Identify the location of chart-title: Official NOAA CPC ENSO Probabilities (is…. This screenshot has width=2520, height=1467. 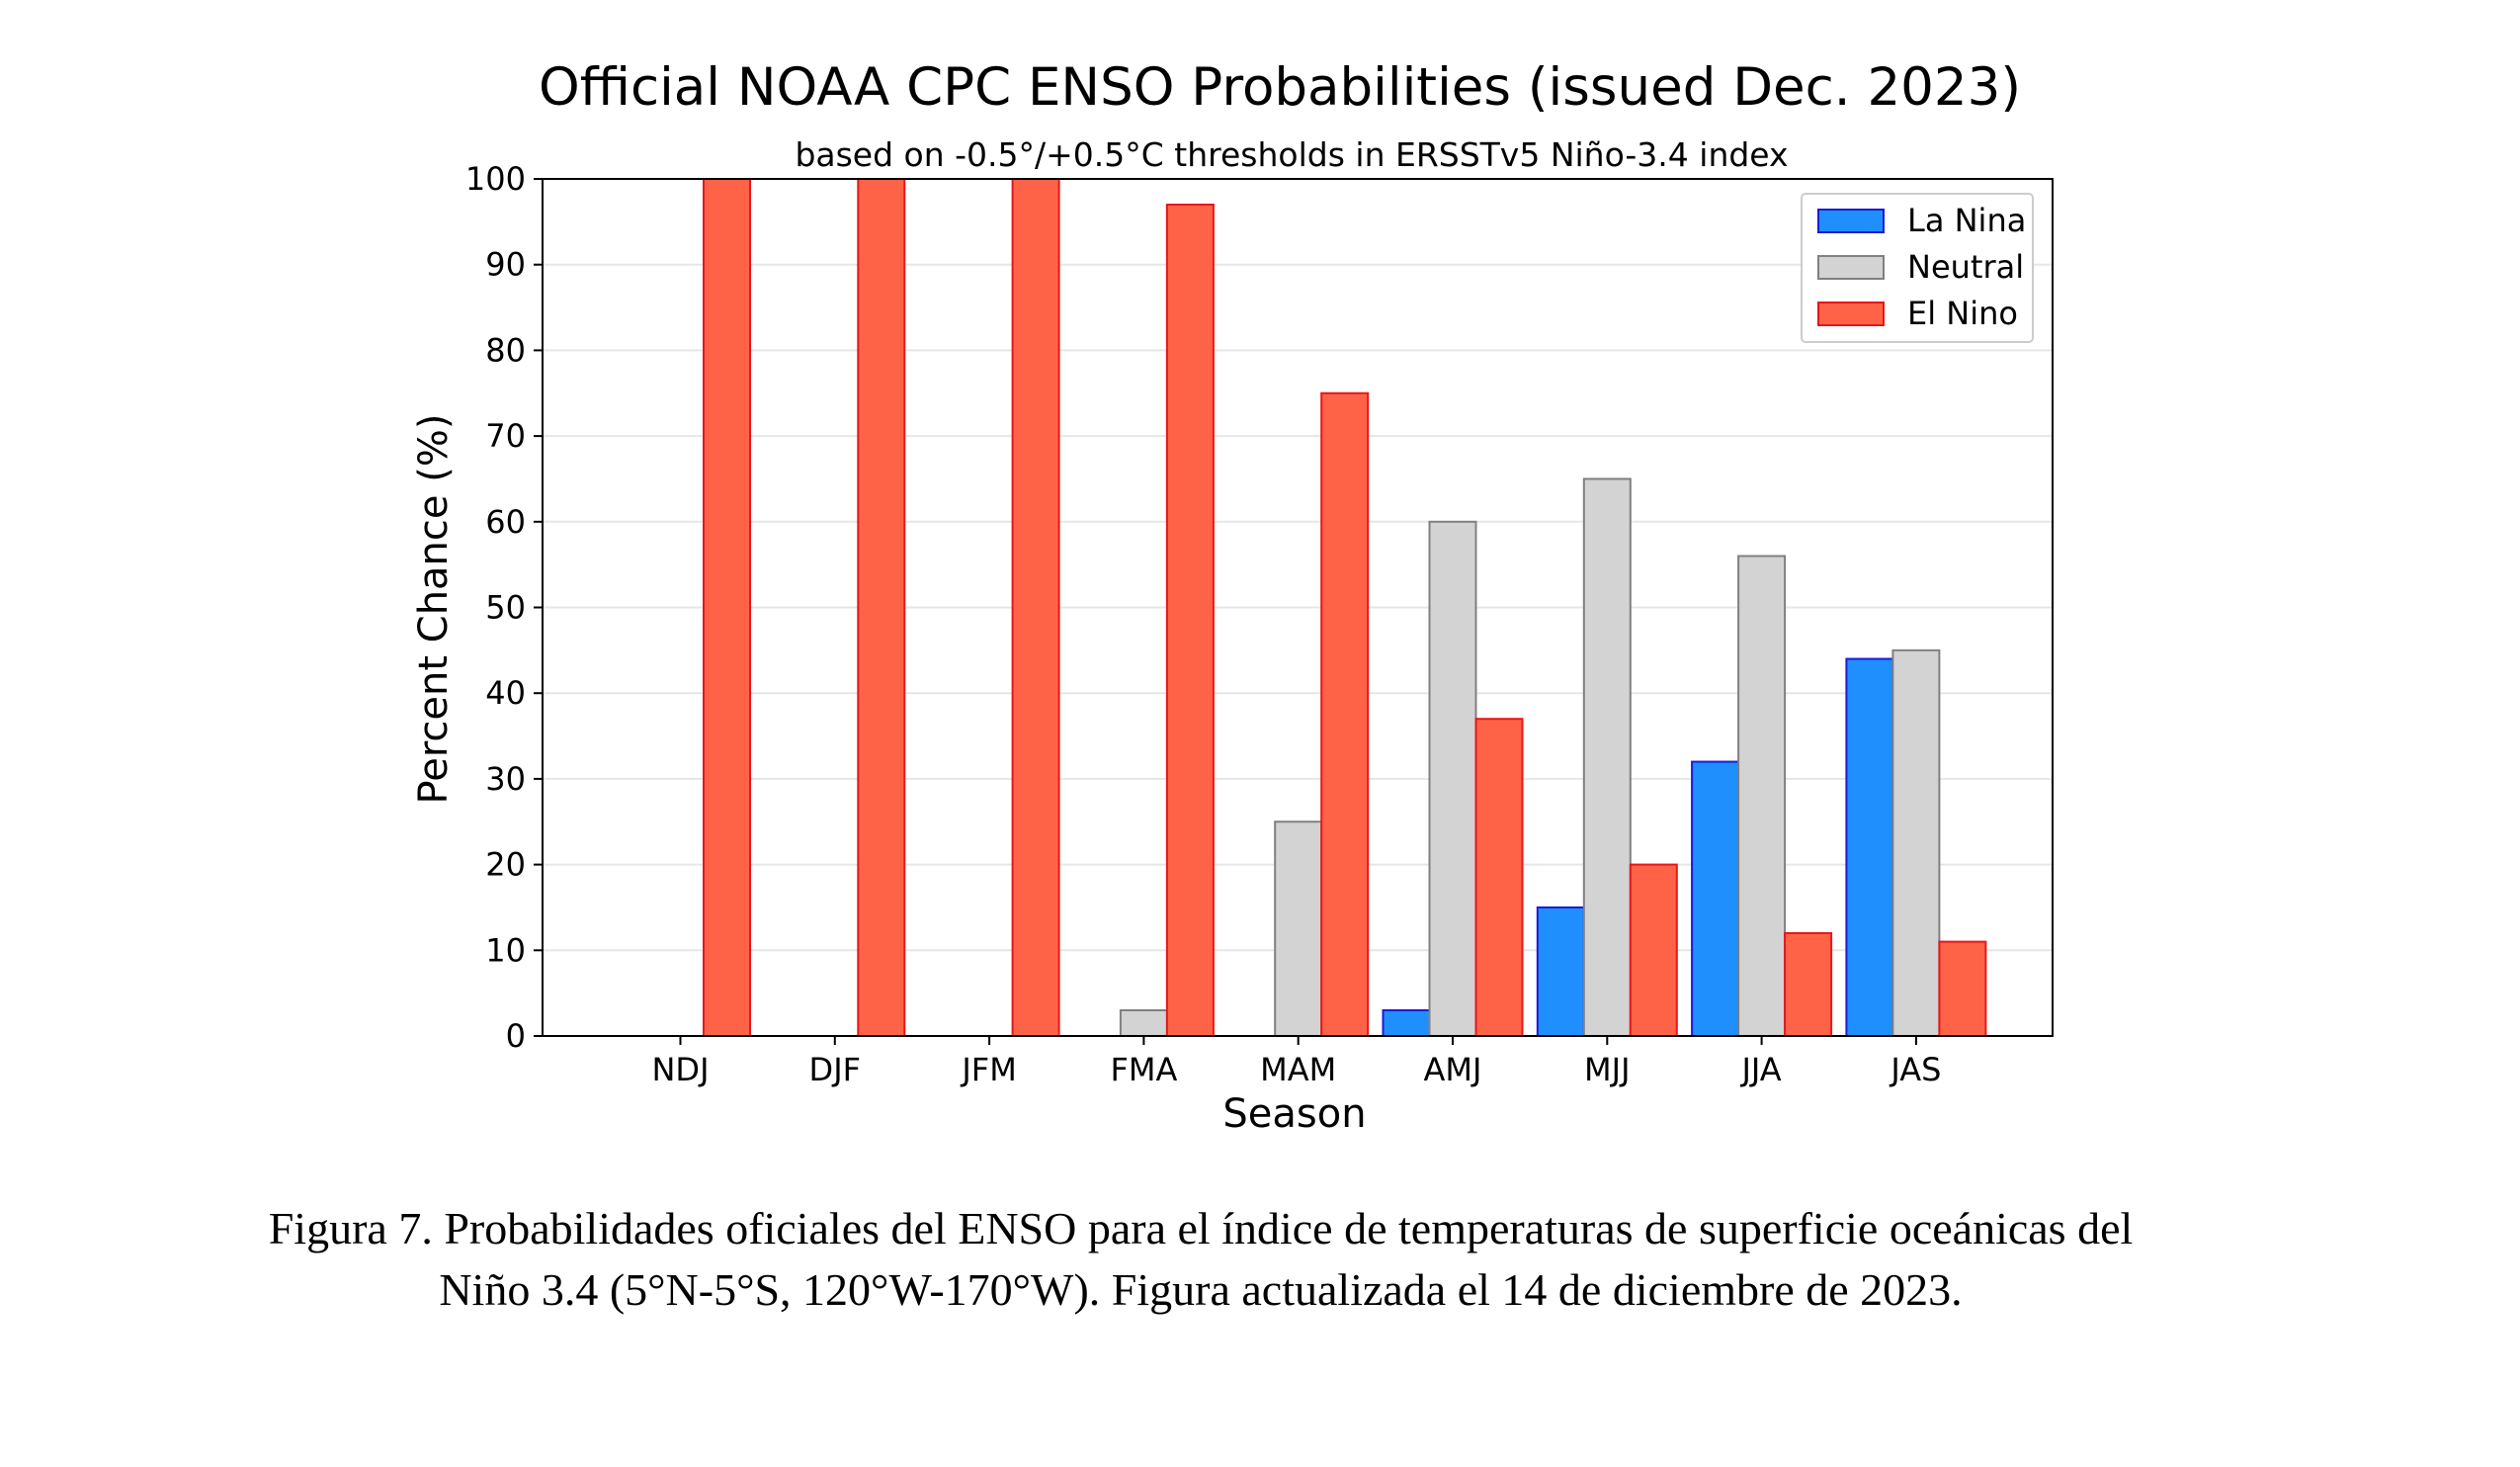
(1280, 87).